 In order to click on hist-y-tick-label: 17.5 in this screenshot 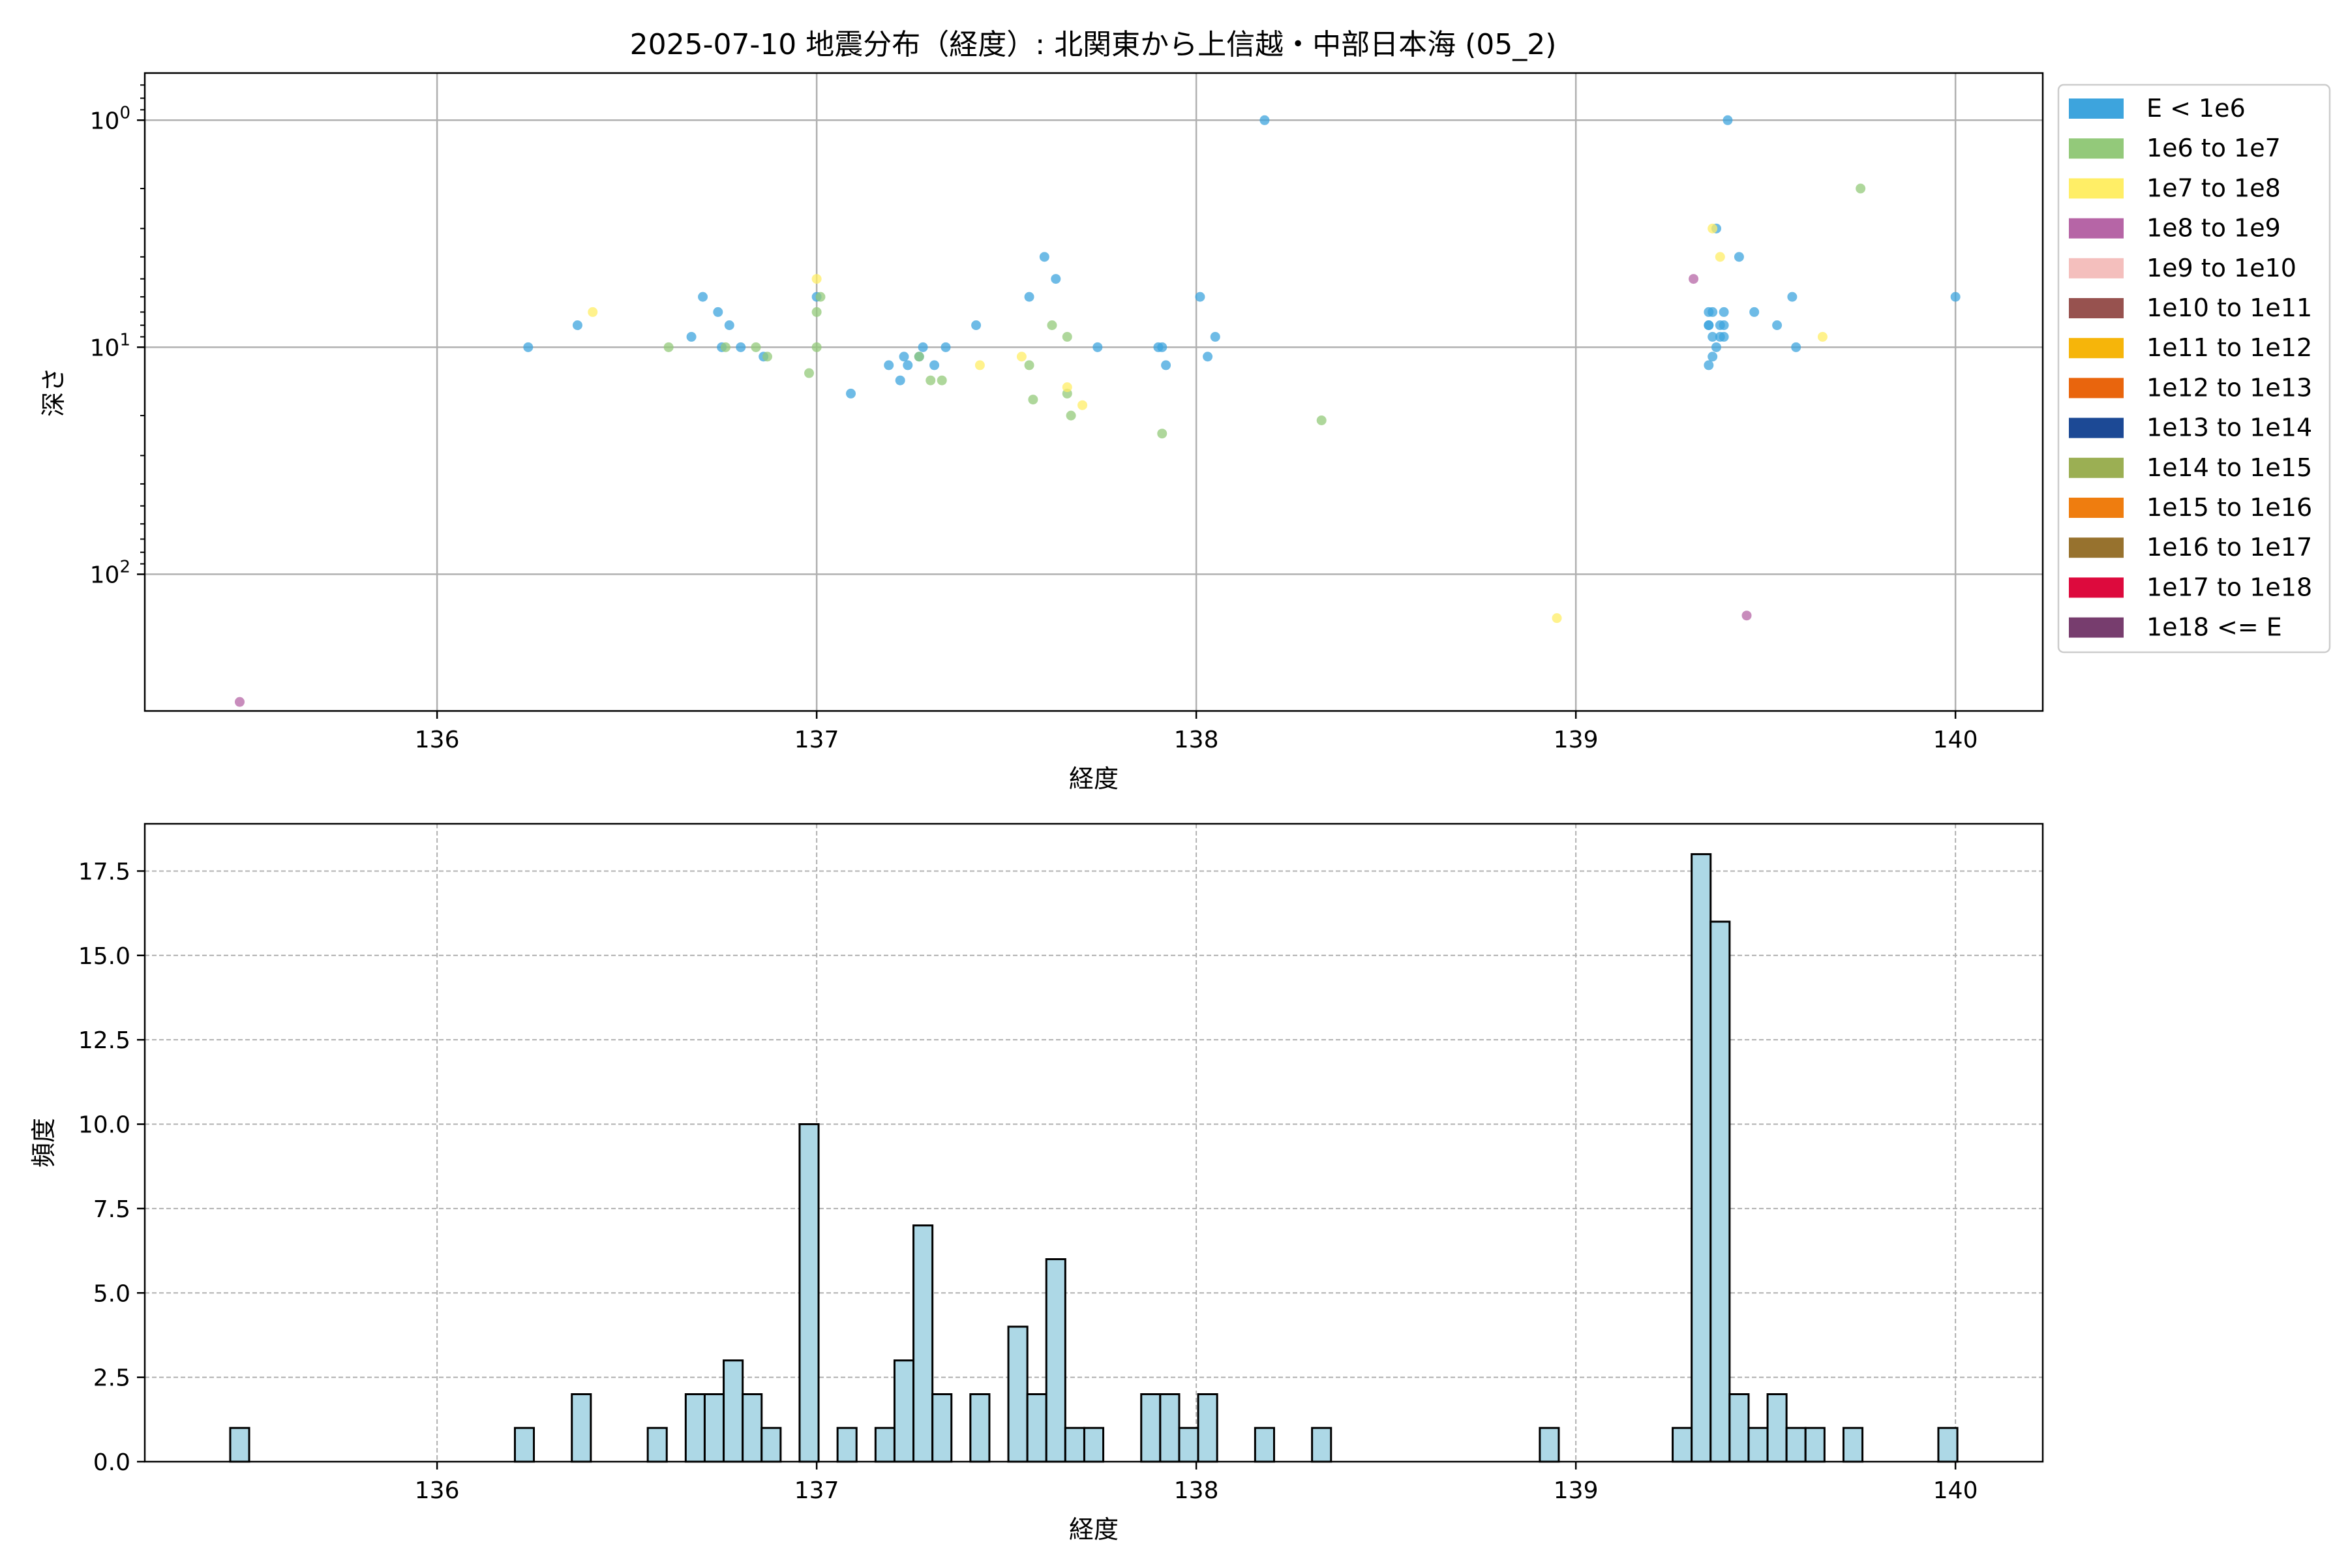, I will do `click(104, 871)`.